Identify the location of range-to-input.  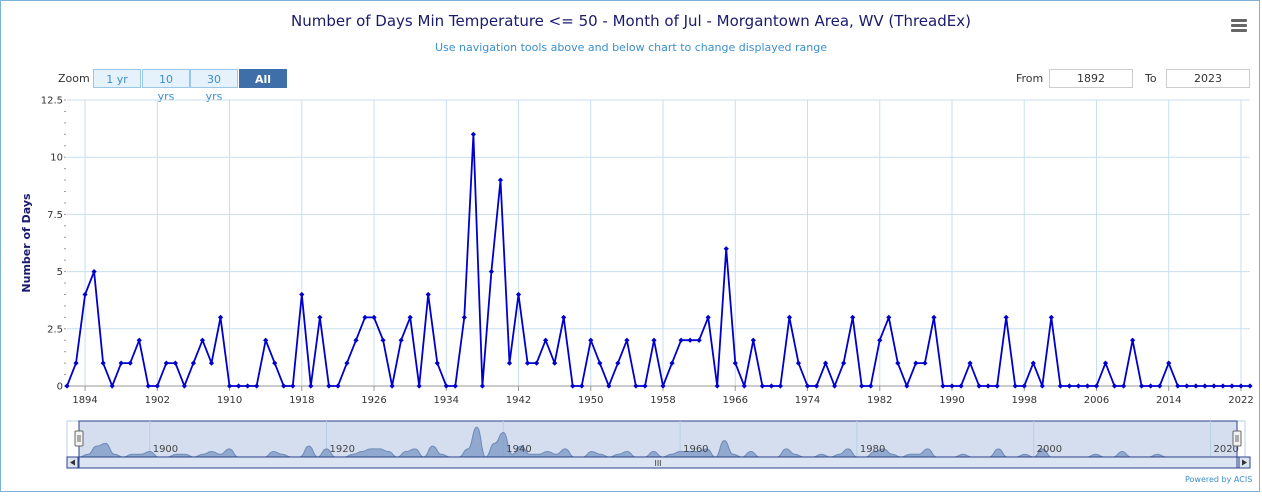
(1208, 78).